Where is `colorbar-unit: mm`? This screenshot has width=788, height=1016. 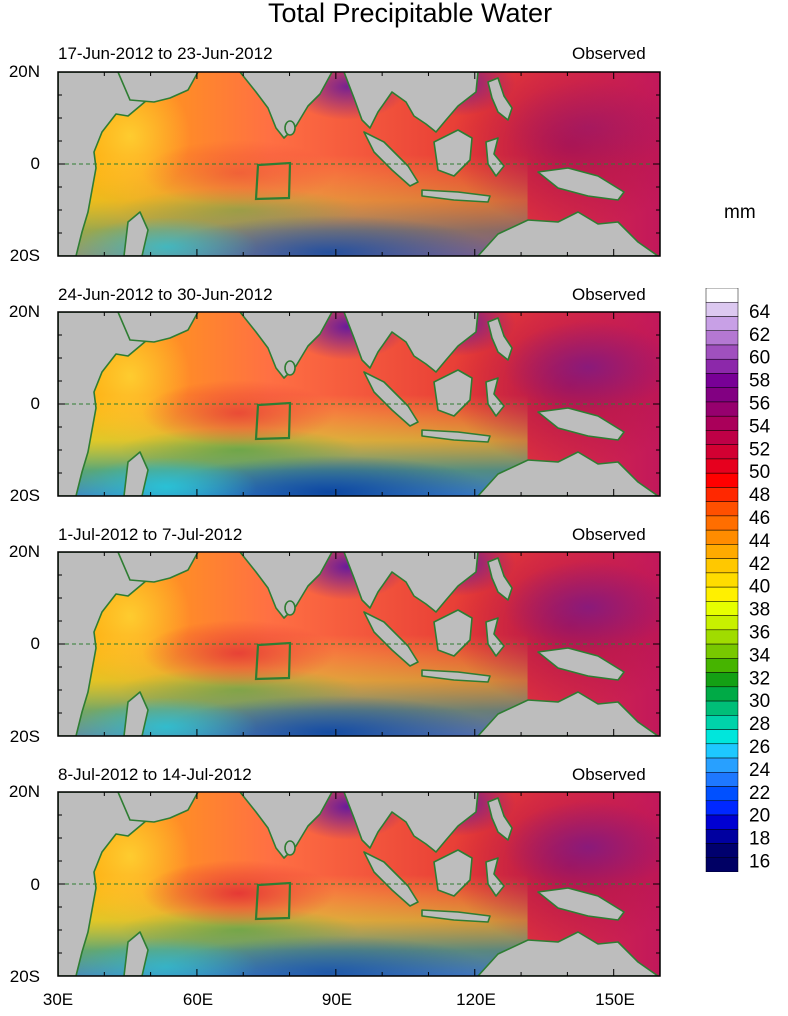
colorbar-unit: mm is located at coordinates (740, 212).